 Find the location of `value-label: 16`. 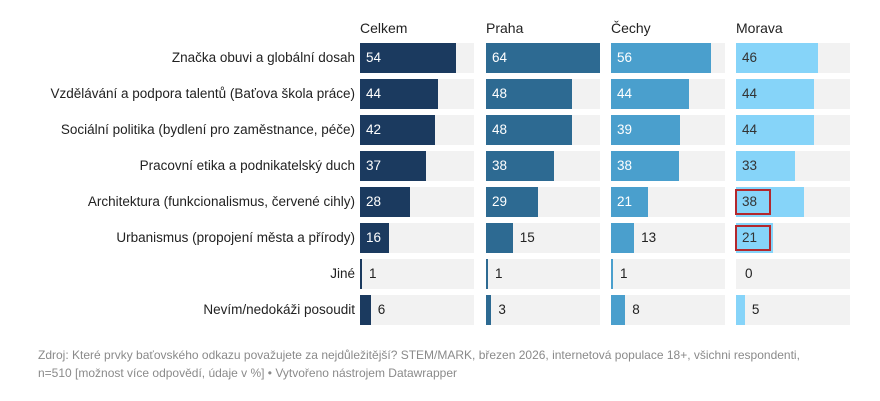

value-label: 16 is located at coordinates (374, 237).